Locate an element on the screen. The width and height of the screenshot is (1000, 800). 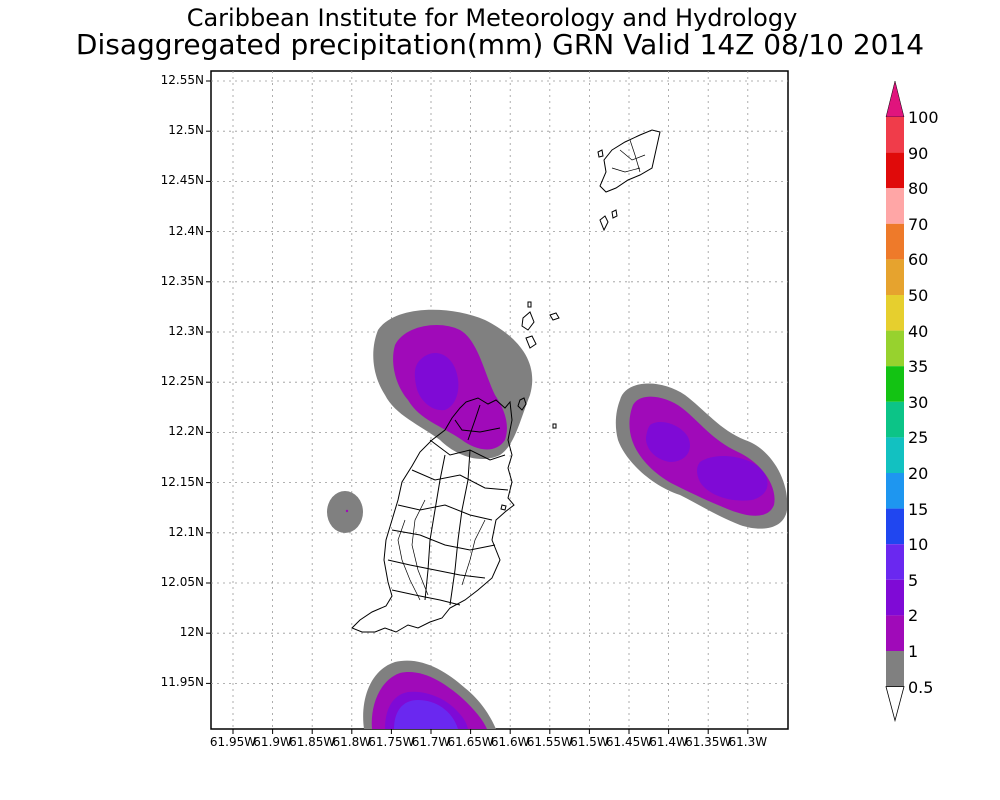
island-inner-lines is located at coordinates (441, 550).